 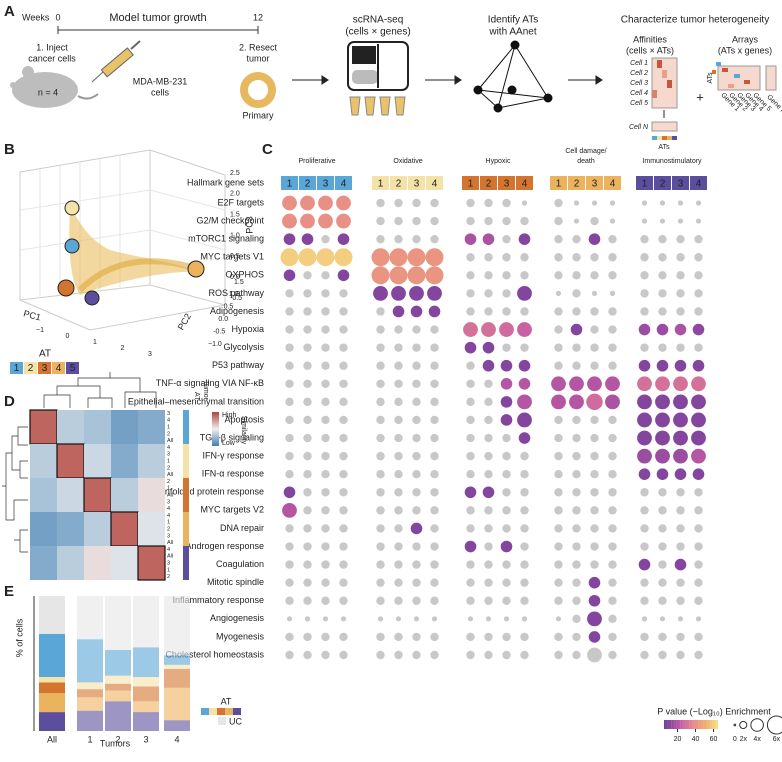 What do you see at coordinates (131, 253) in the screenshot?
I see `at-points` at bounding box center [131, 253].